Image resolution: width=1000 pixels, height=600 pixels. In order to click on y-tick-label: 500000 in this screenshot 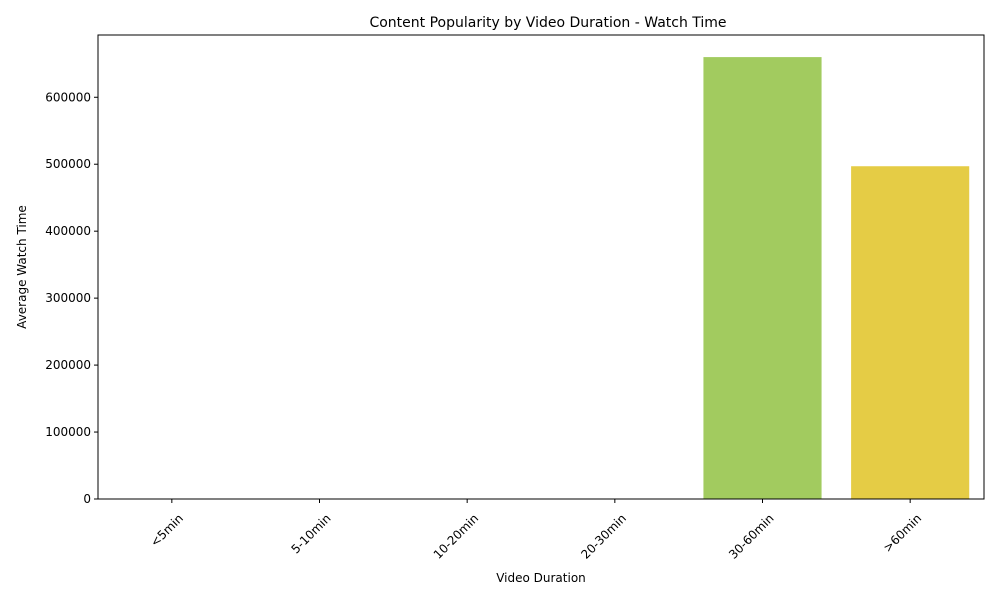, I will do `click(68, 164)`.